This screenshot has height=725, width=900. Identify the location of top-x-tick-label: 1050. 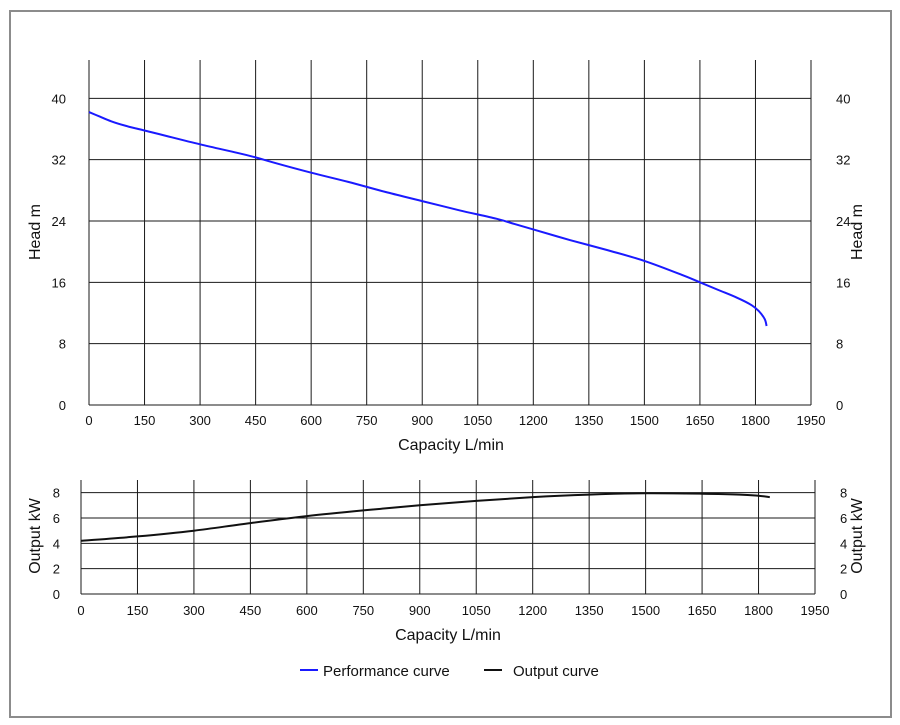
(477, 420).